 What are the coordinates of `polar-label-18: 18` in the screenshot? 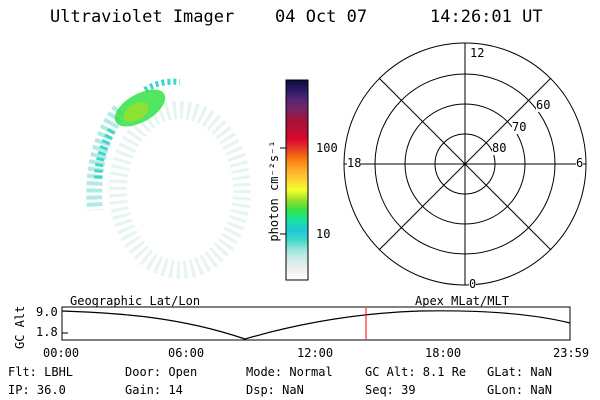 It's located at (354, 163).